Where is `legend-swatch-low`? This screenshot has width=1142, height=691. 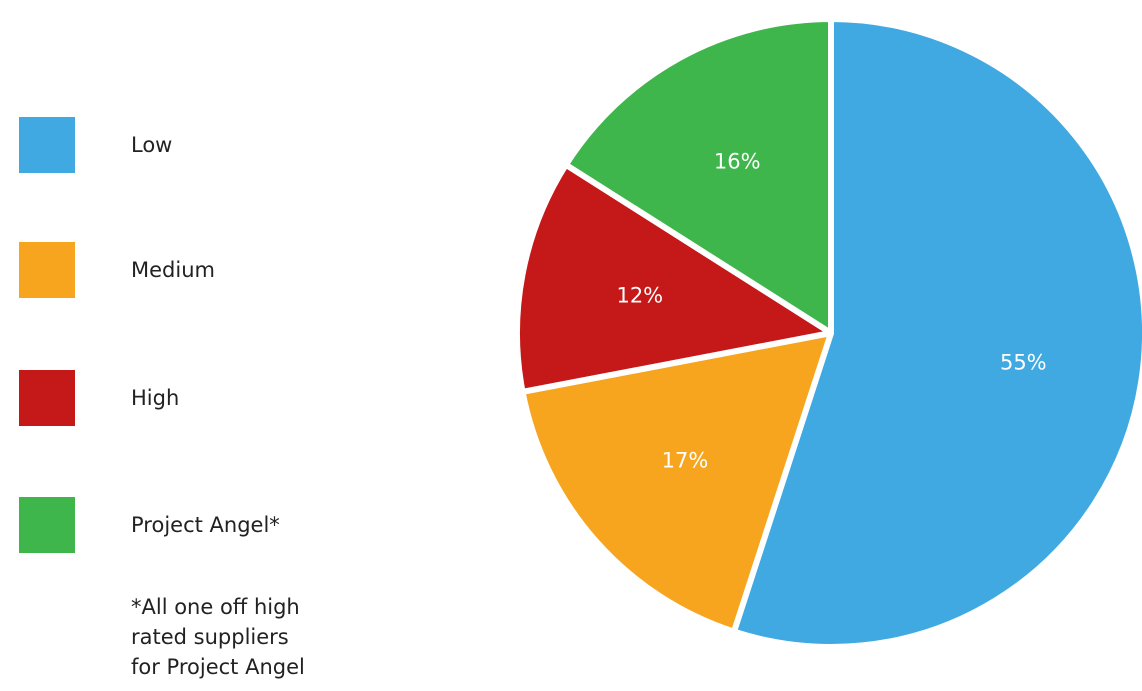
legend-swatch-low is located at coordinates (47, 145).